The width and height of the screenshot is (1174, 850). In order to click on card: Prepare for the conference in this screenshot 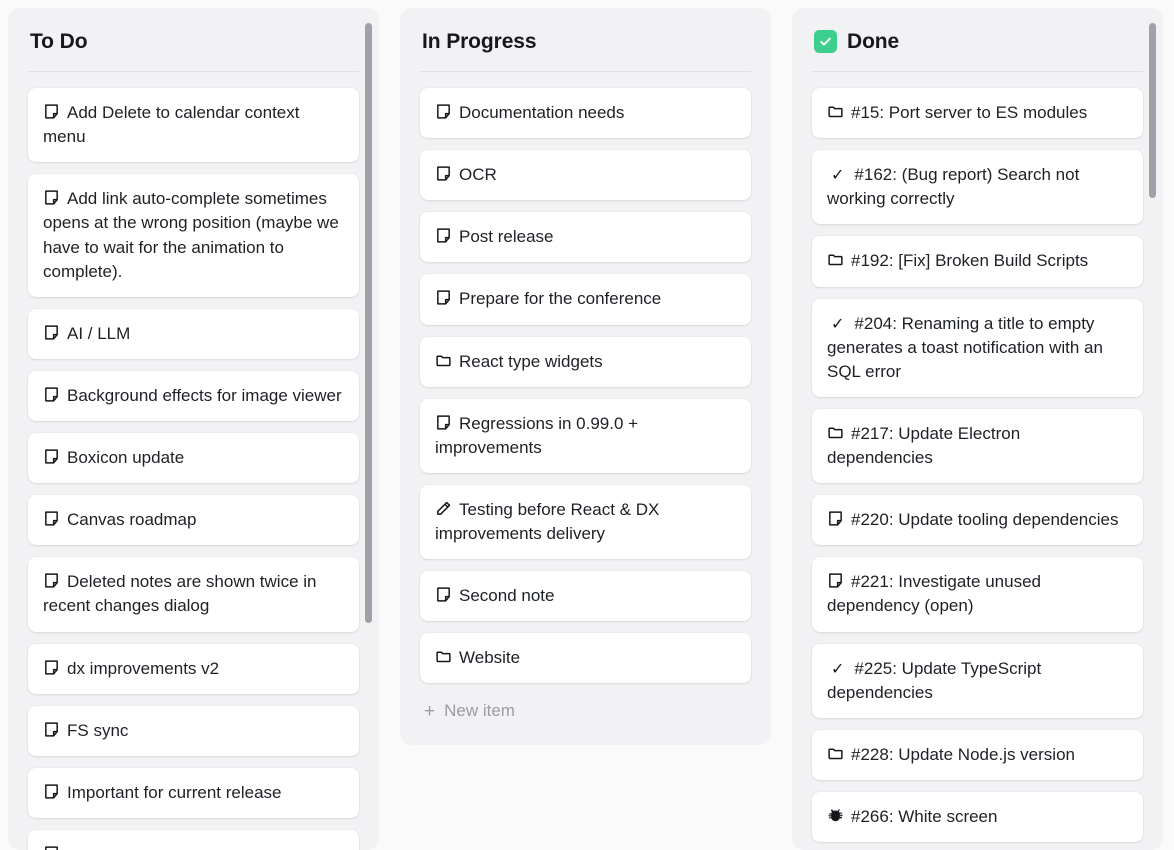, I will do `click(585, 299)`.